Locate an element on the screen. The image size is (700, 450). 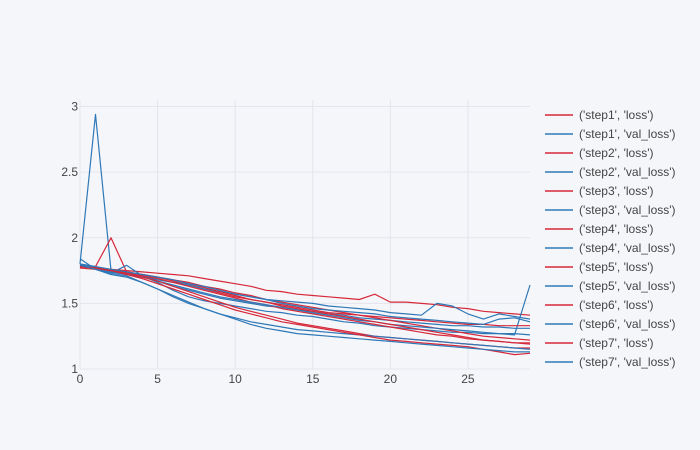
legend-label: ('step3', 'loss') is located at coordinates (616, 191).